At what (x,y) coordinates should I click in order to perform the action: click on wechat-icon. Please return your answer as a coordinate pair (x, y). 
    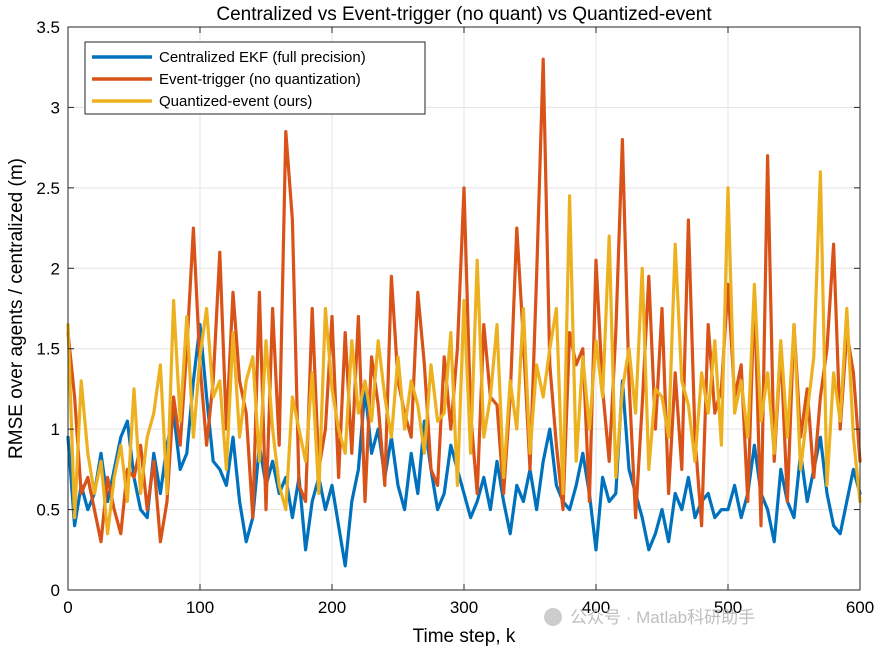
    Looking at the image, I should click on (553, 617).